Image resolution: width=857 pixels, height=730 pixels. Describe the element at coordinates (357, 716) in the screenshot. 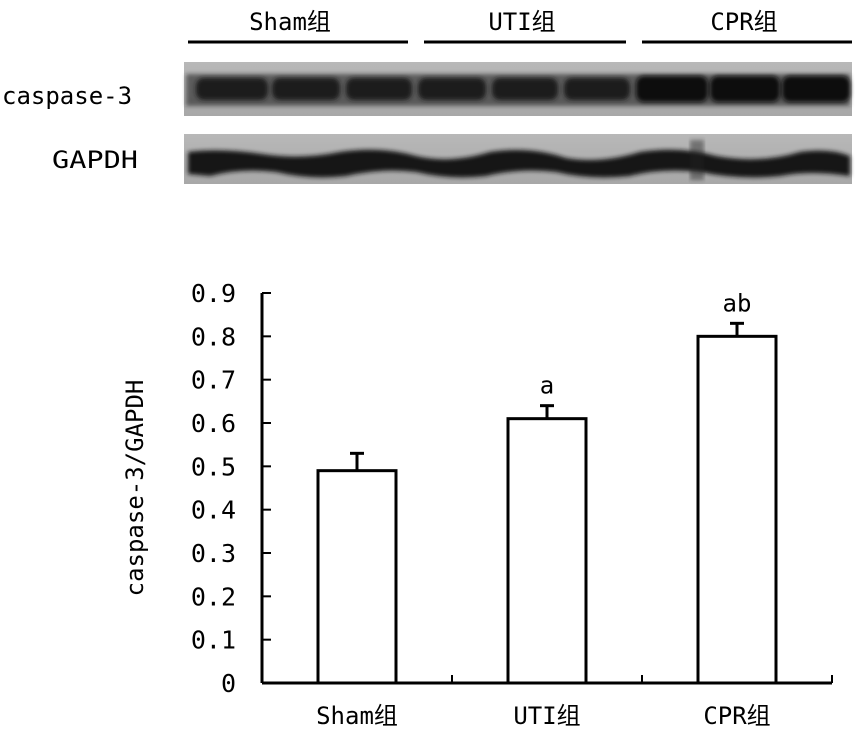

I see `x-tick-label: Sham组` at that location.